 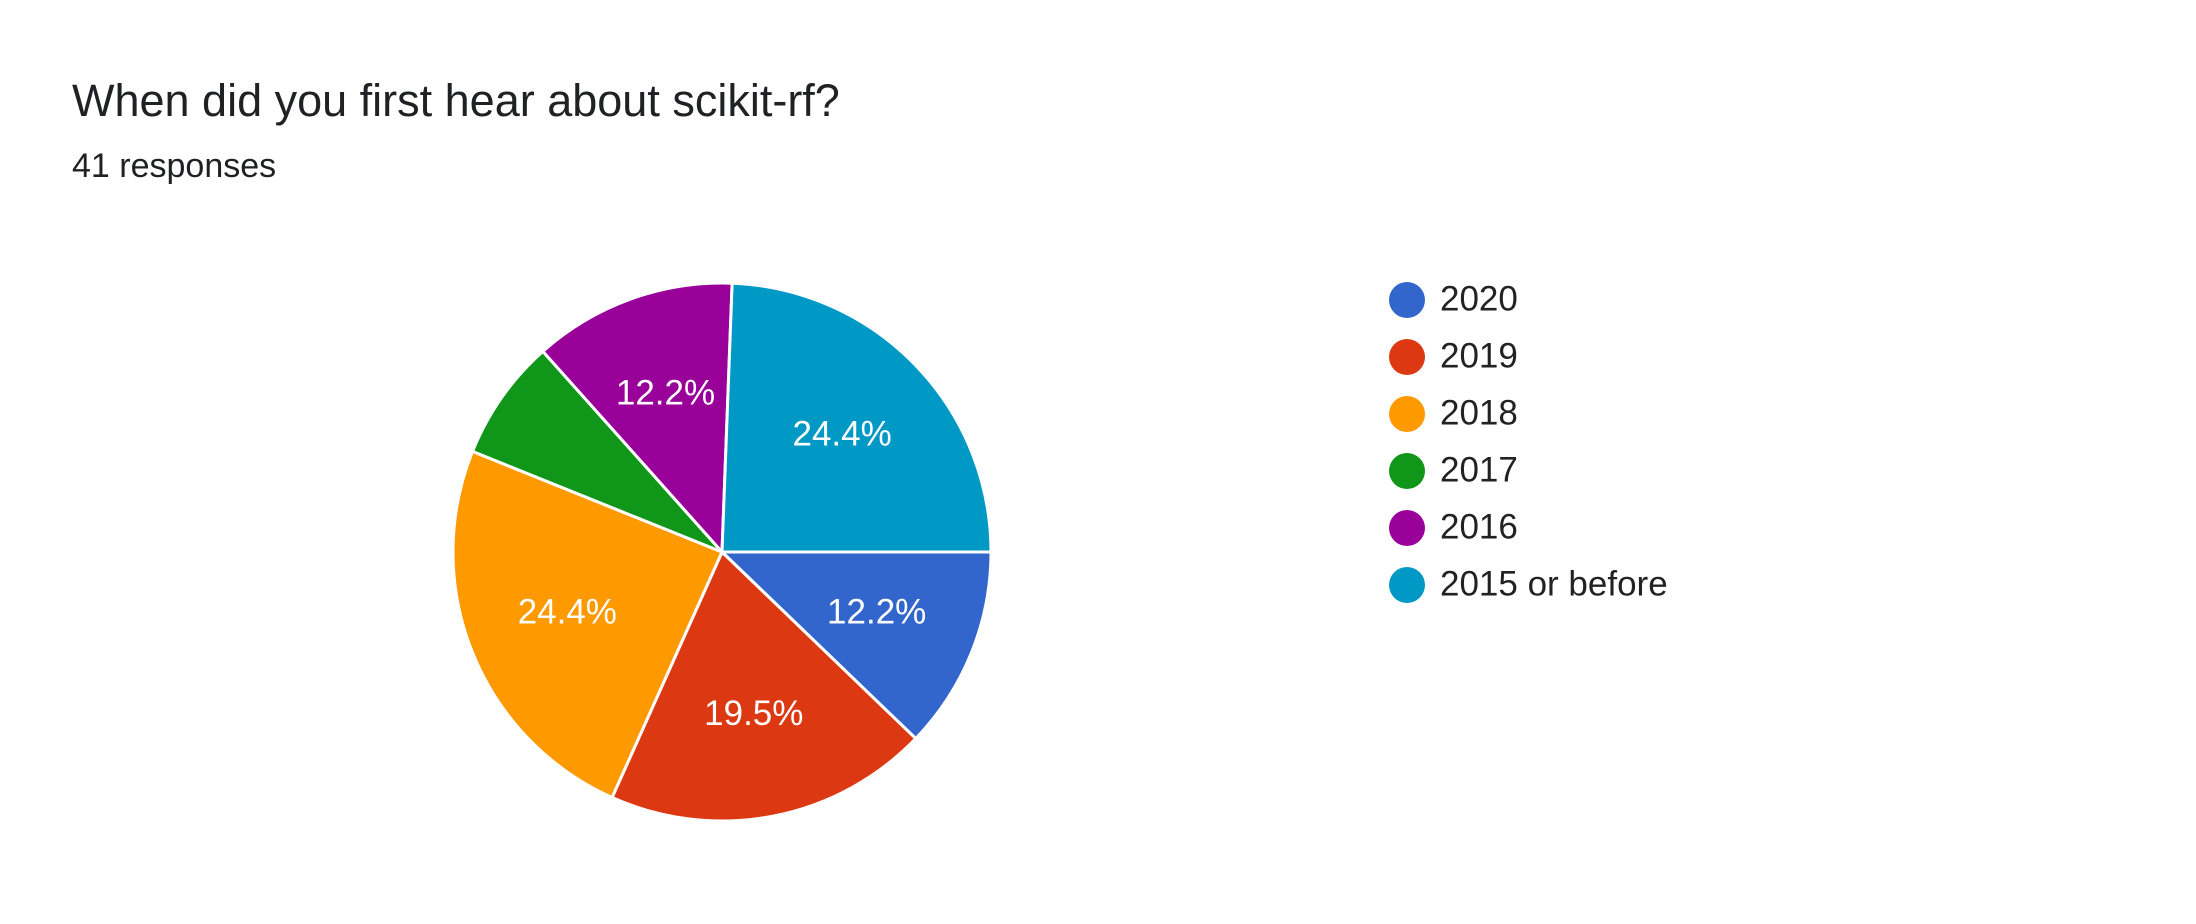 What do you see at coordinates (753, 713) in the screenshot?
I see `slice-label: 19.5%` at bounding box center [753, 713].